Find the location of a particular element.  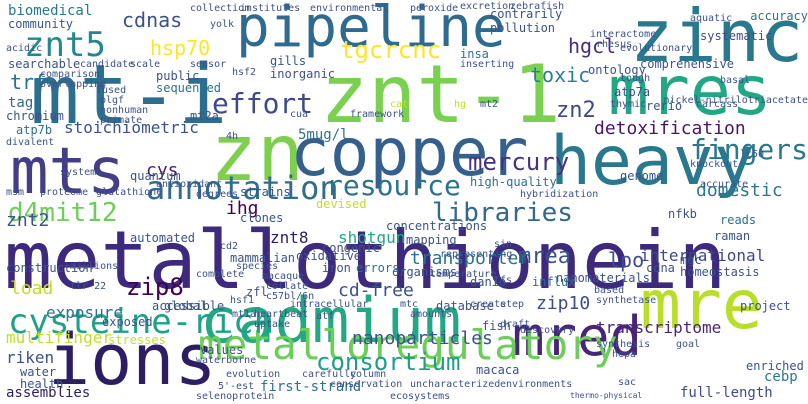

word-fish: fish is located at coordinates (496, 326).